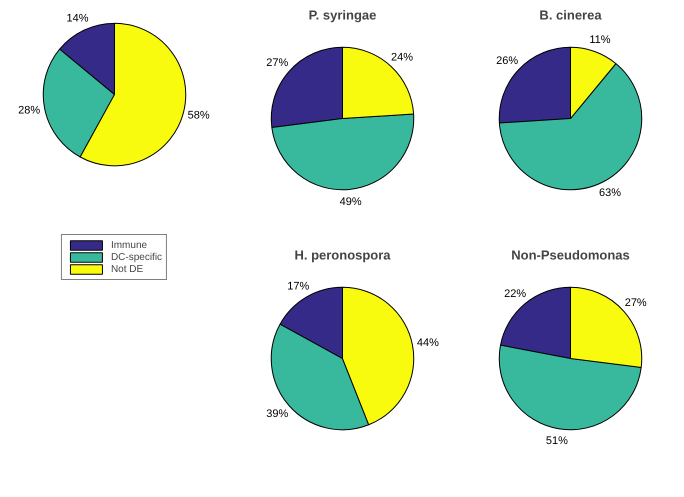  I want to click on data-label: 28%, so click(29, 110).